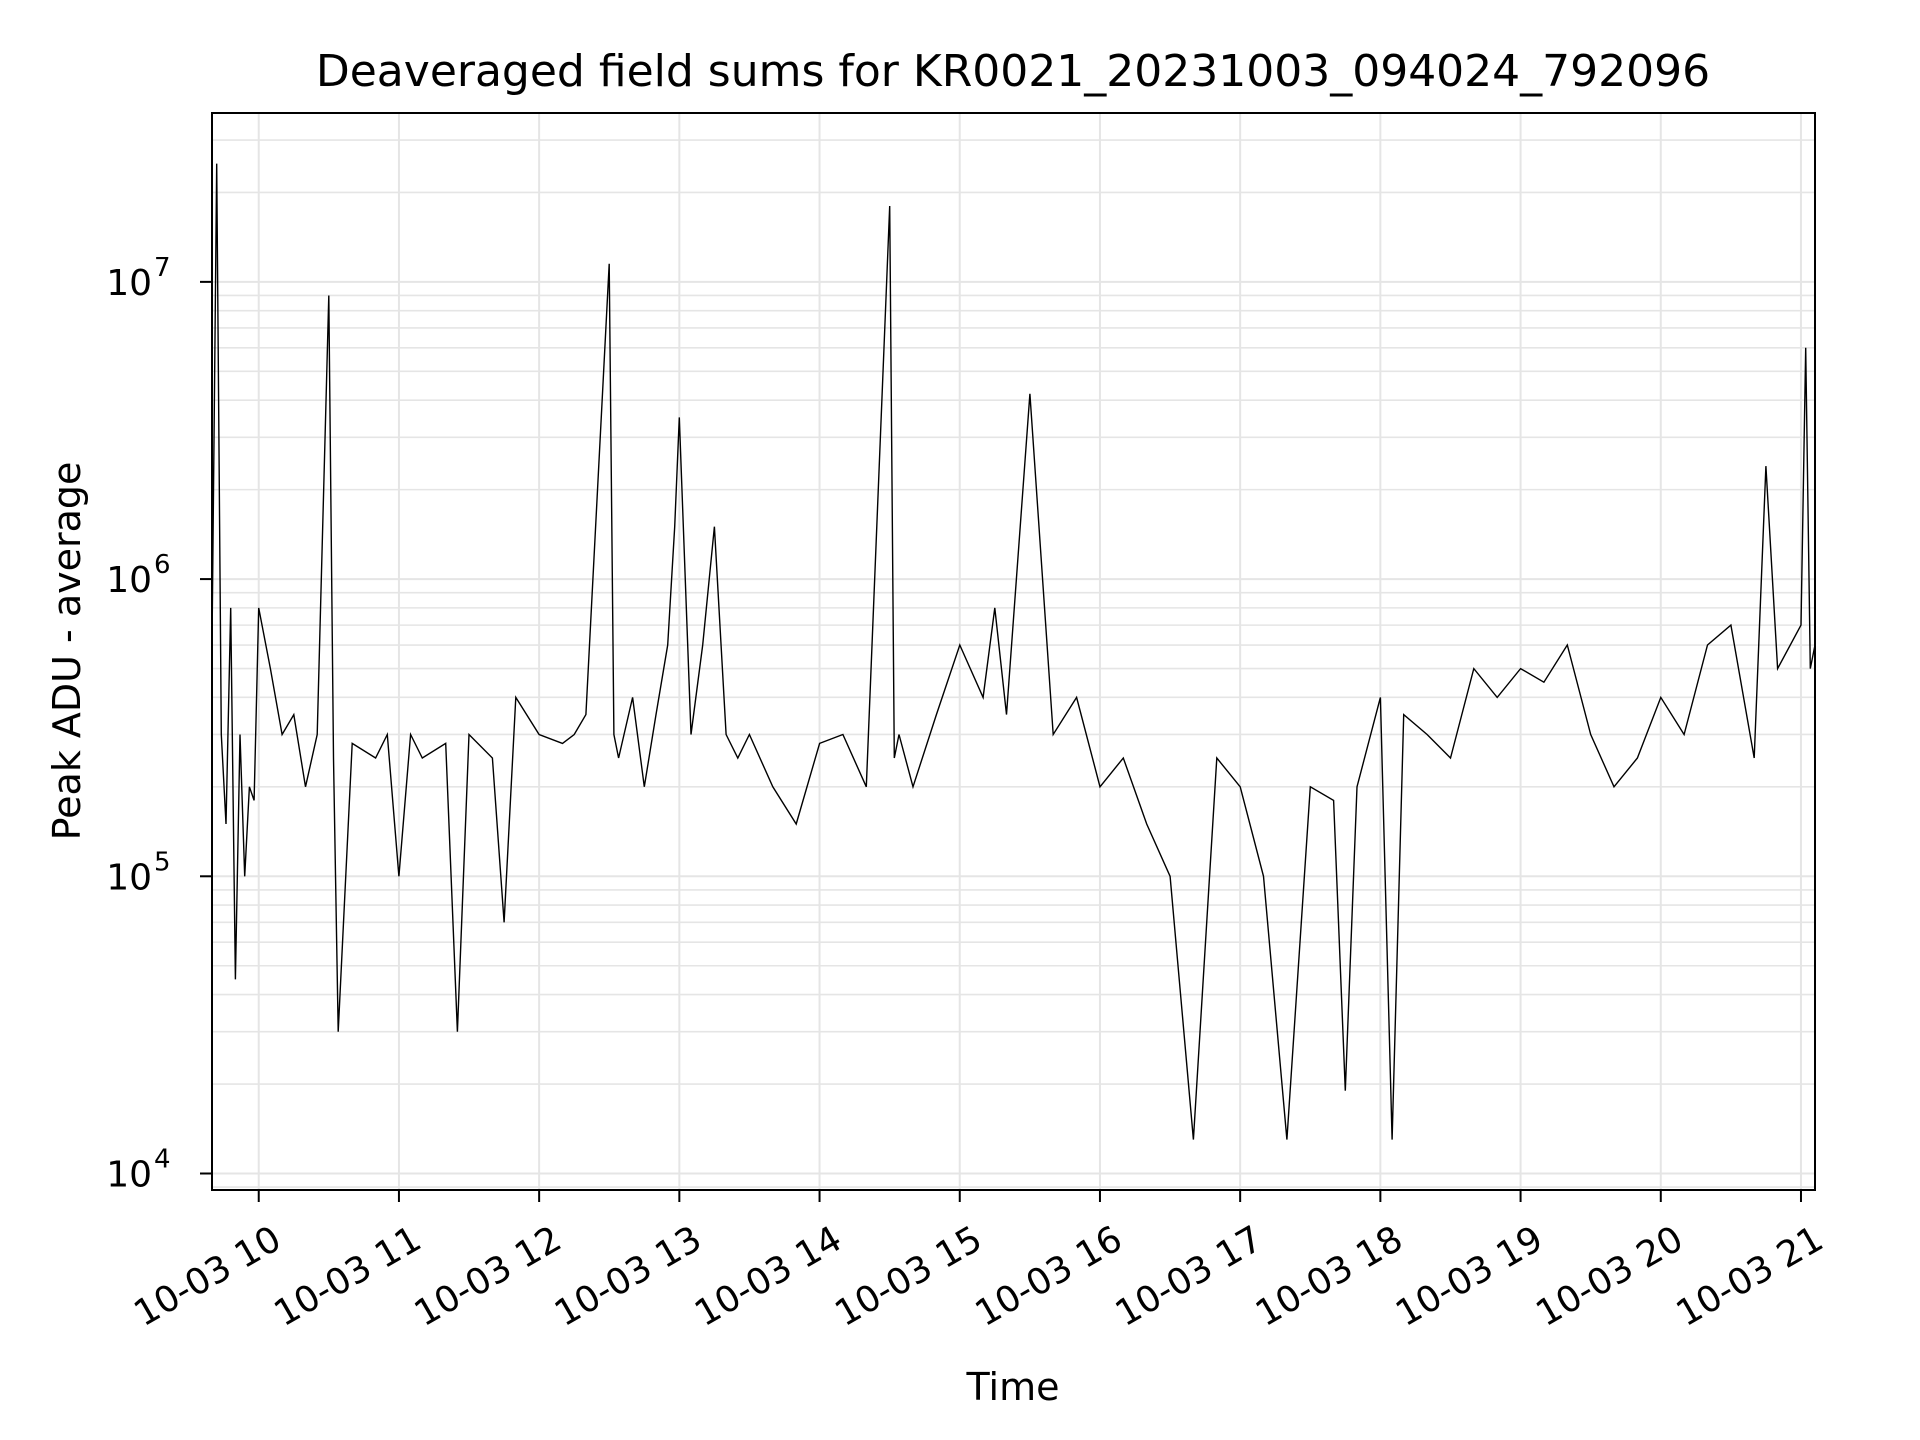 This screenshot has height=1440, width=1920. What do you see at coordinates (67, 651) in the screenshot?
I see `y-axis-label: Peak ADU - average` at bounding box center [67, 651].